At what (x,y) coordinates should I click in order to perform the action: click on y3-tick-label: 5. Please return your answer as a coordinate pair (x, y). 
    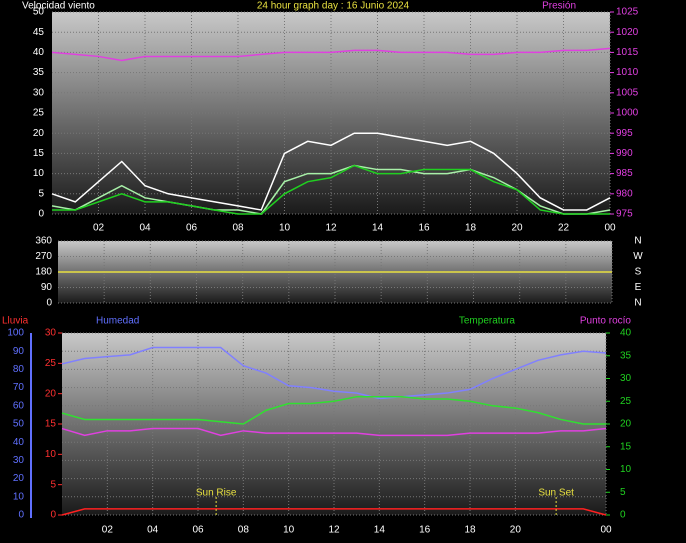
    Looking at the image, I should click on (53, 484).